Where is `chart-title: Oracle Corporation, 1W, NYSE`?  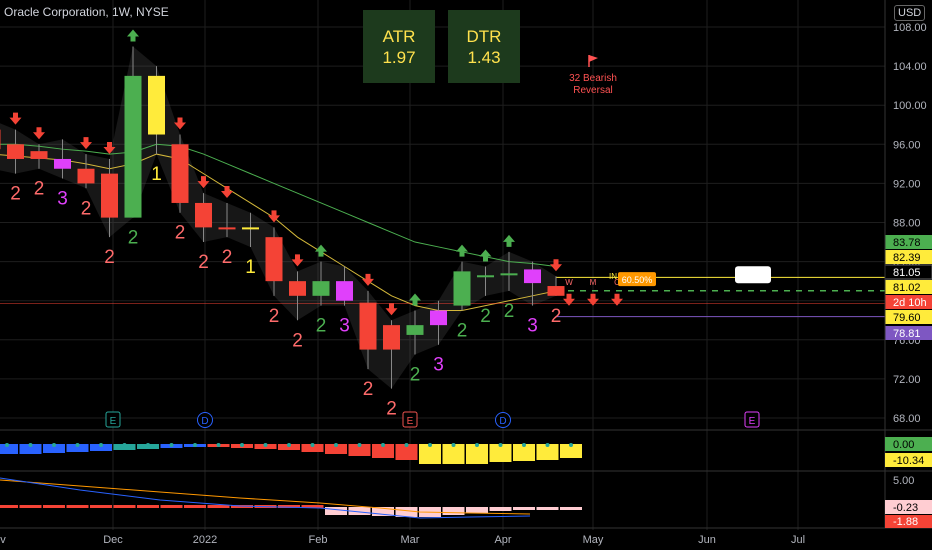
chart-title: Oracle Corporation, 1W, NYSE is located at coordinates (86, 12).